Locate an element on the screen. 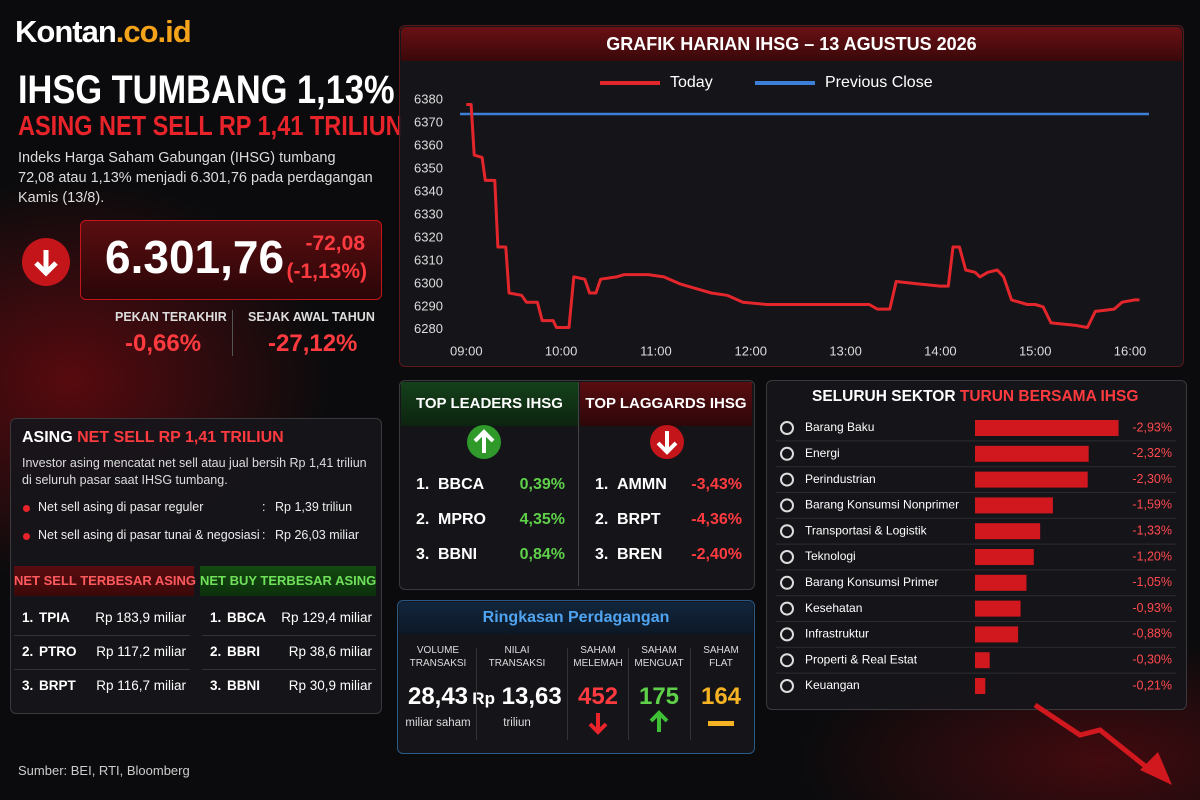 Image resolution: width=1200 pixels, height=800 pixels. headline: IHSG TUMBANG 1,13% is located at coordinates (206, 90).